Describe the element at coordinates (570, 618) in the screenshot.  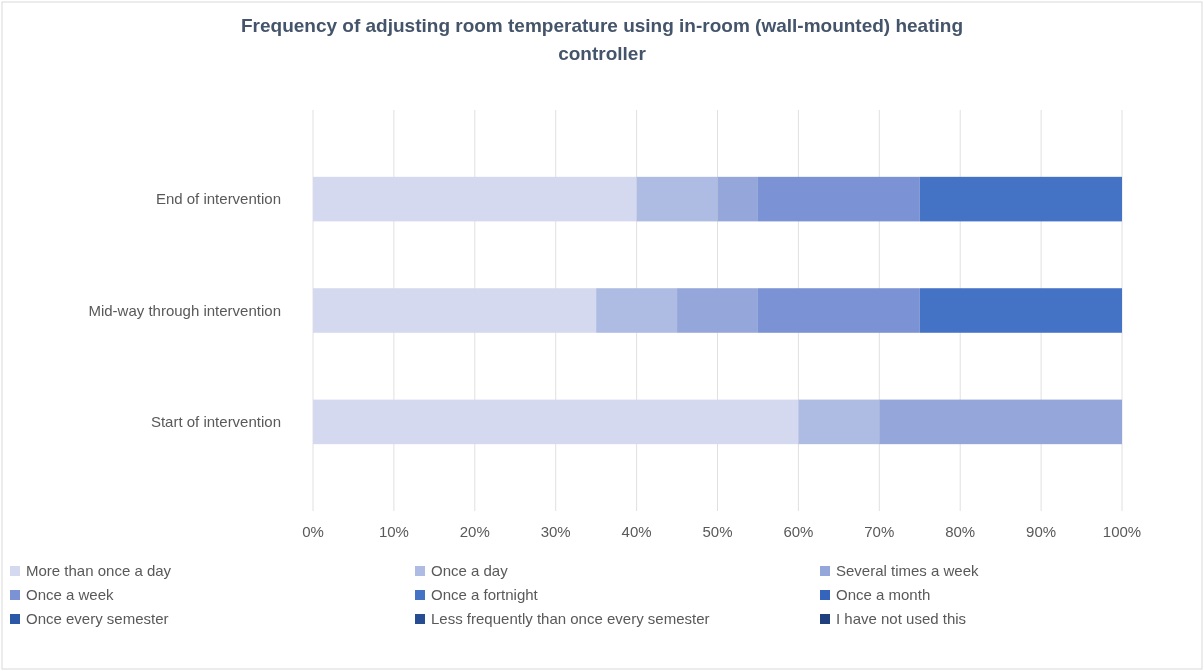
I see `legend-label: Less frequently than once every semester` at that location.